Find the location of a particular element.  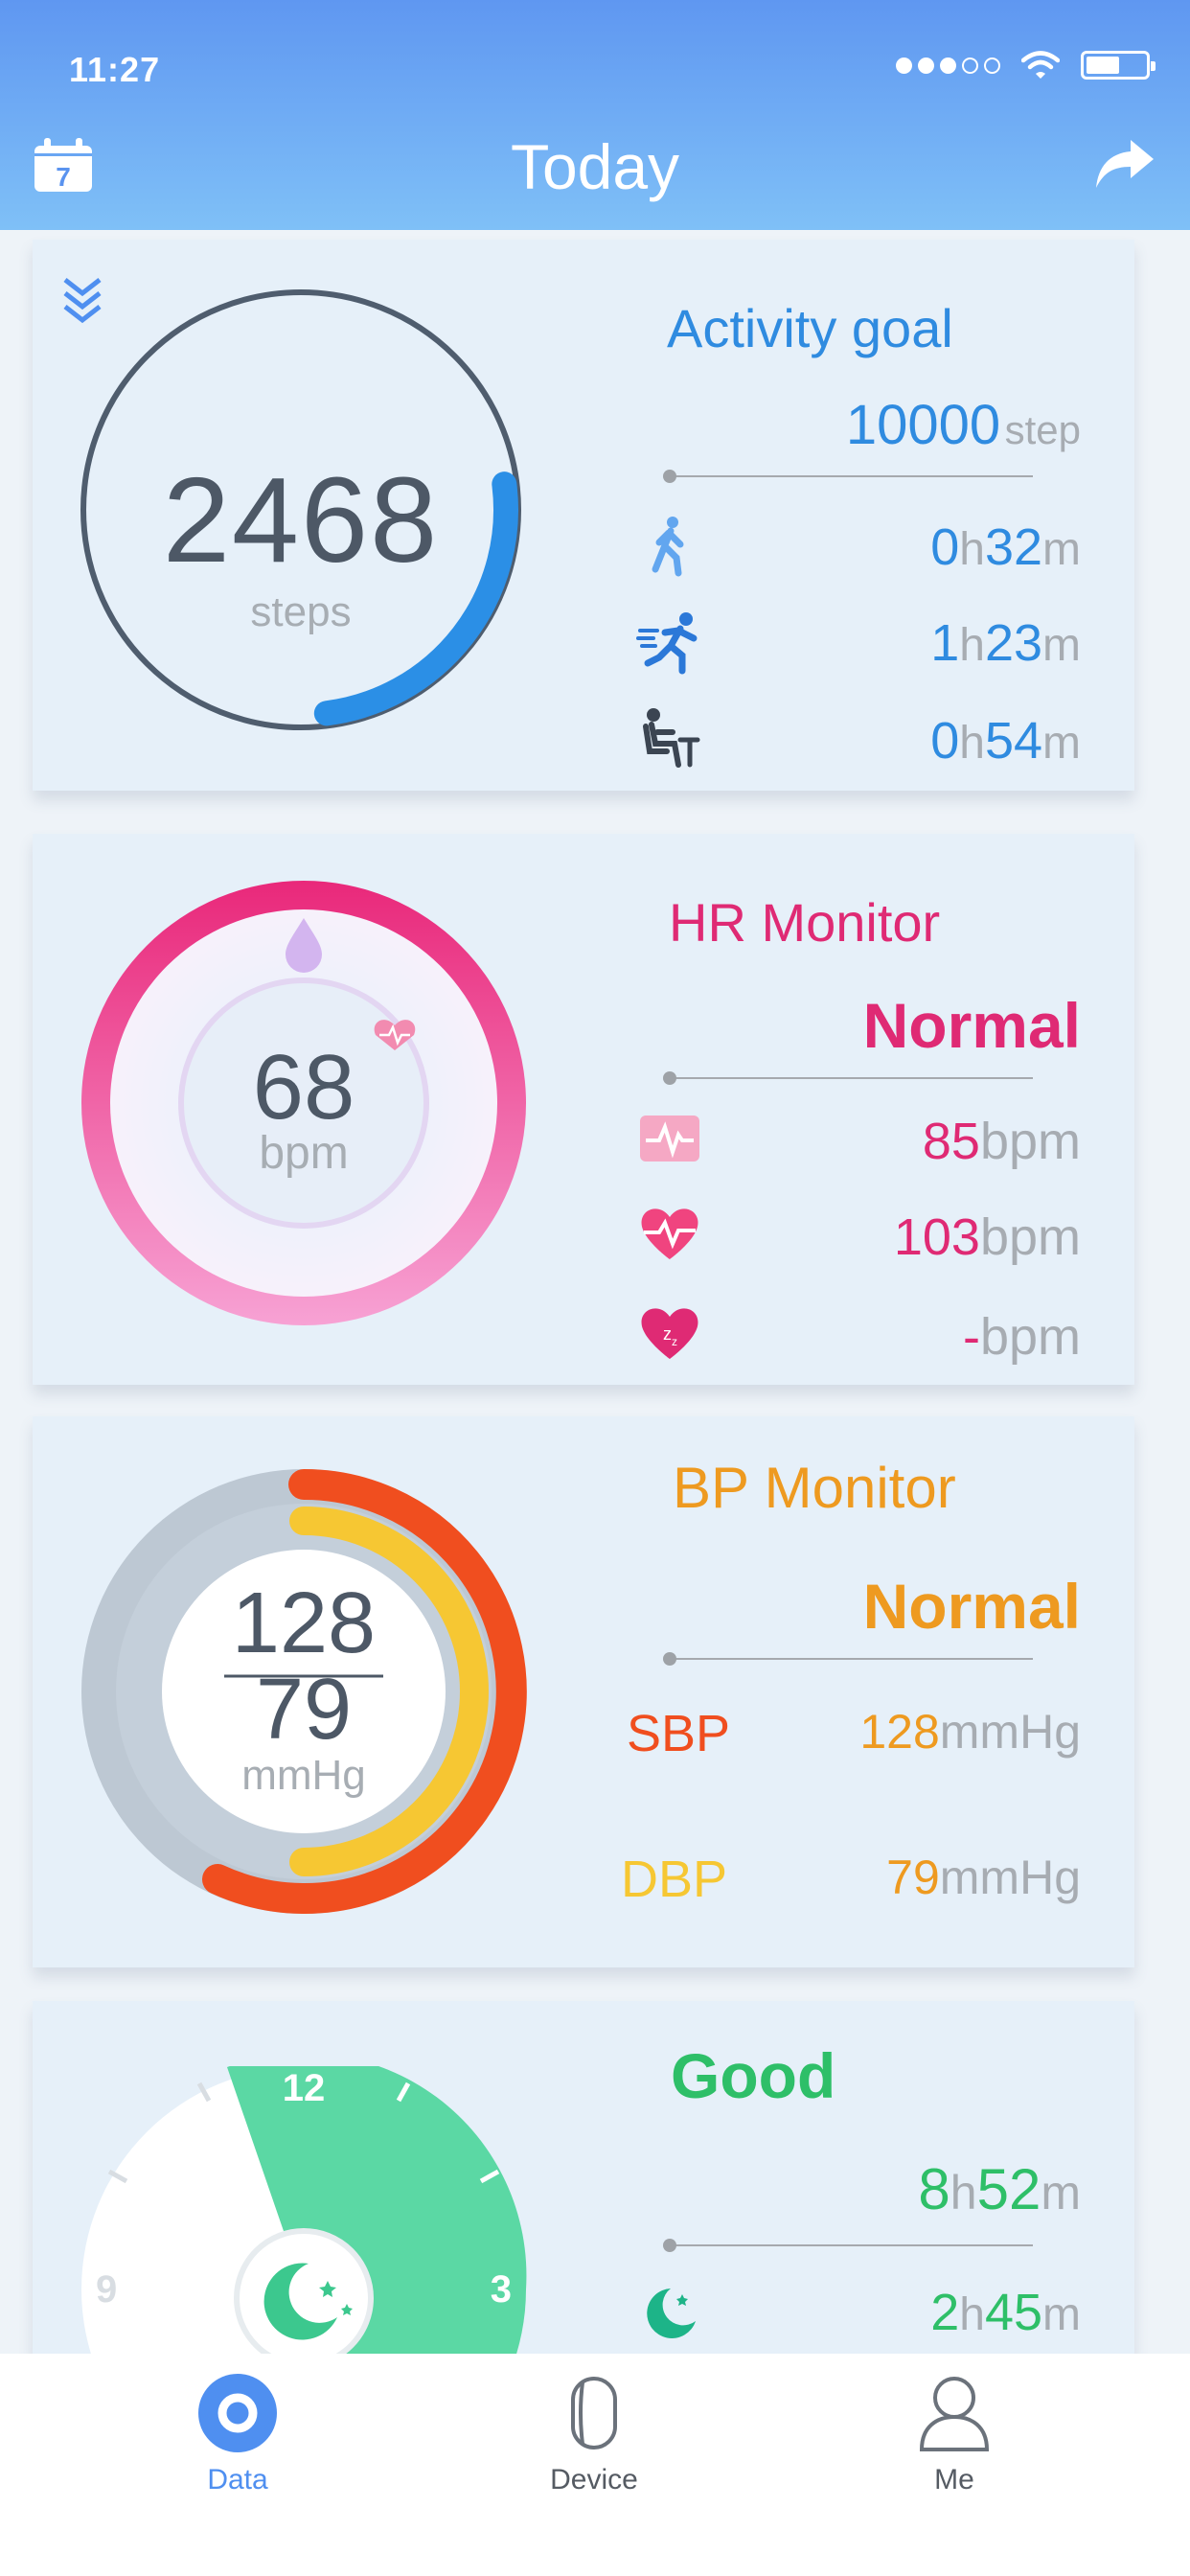

activity-goal-value: 10000 is located at coordinates (923, 425).